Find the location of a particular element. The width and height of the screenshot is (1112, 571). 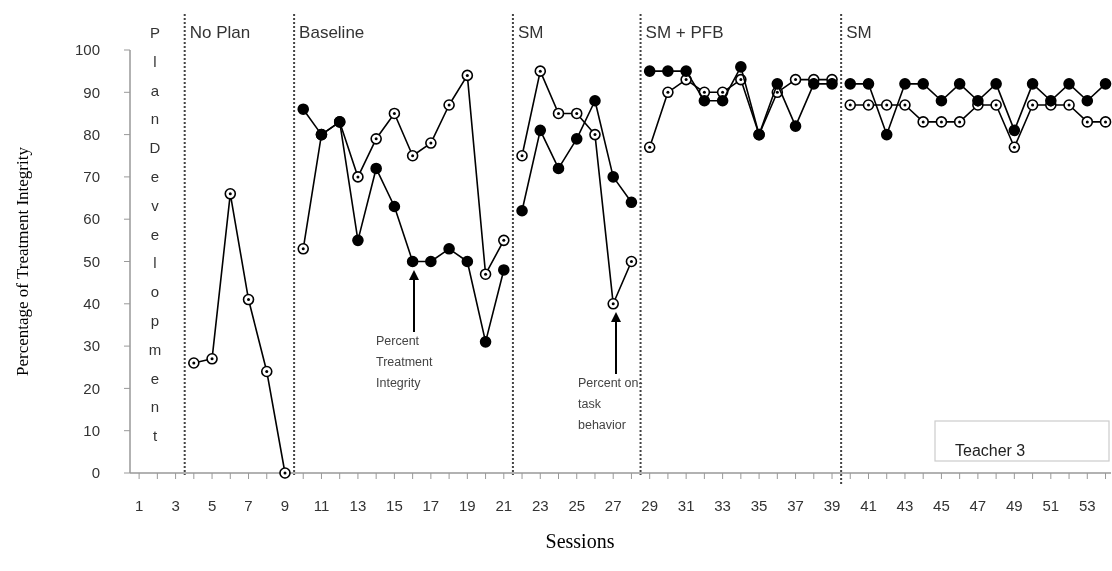

x-tick-label: 15 is located at coordinates (394, 505).